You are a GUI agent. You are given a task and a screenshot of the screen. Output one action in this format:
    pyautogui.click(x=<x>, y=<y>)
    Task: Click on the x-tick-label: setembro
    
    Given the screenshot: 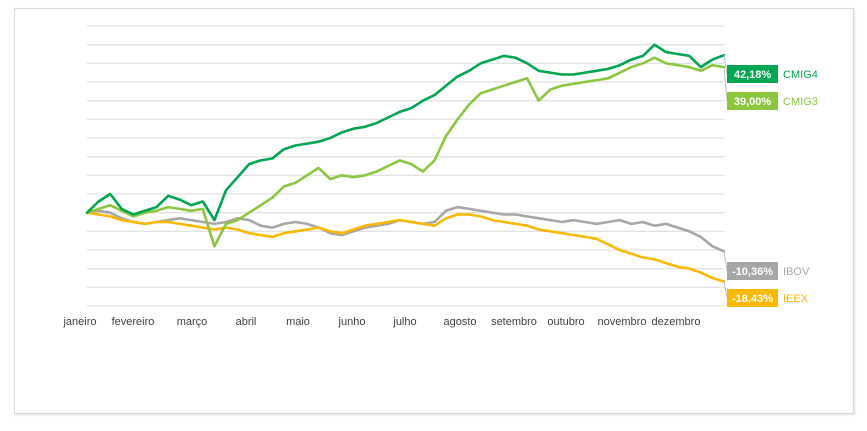 What is the action you would take?
    pyautogui.click(x=514, y=322)
    